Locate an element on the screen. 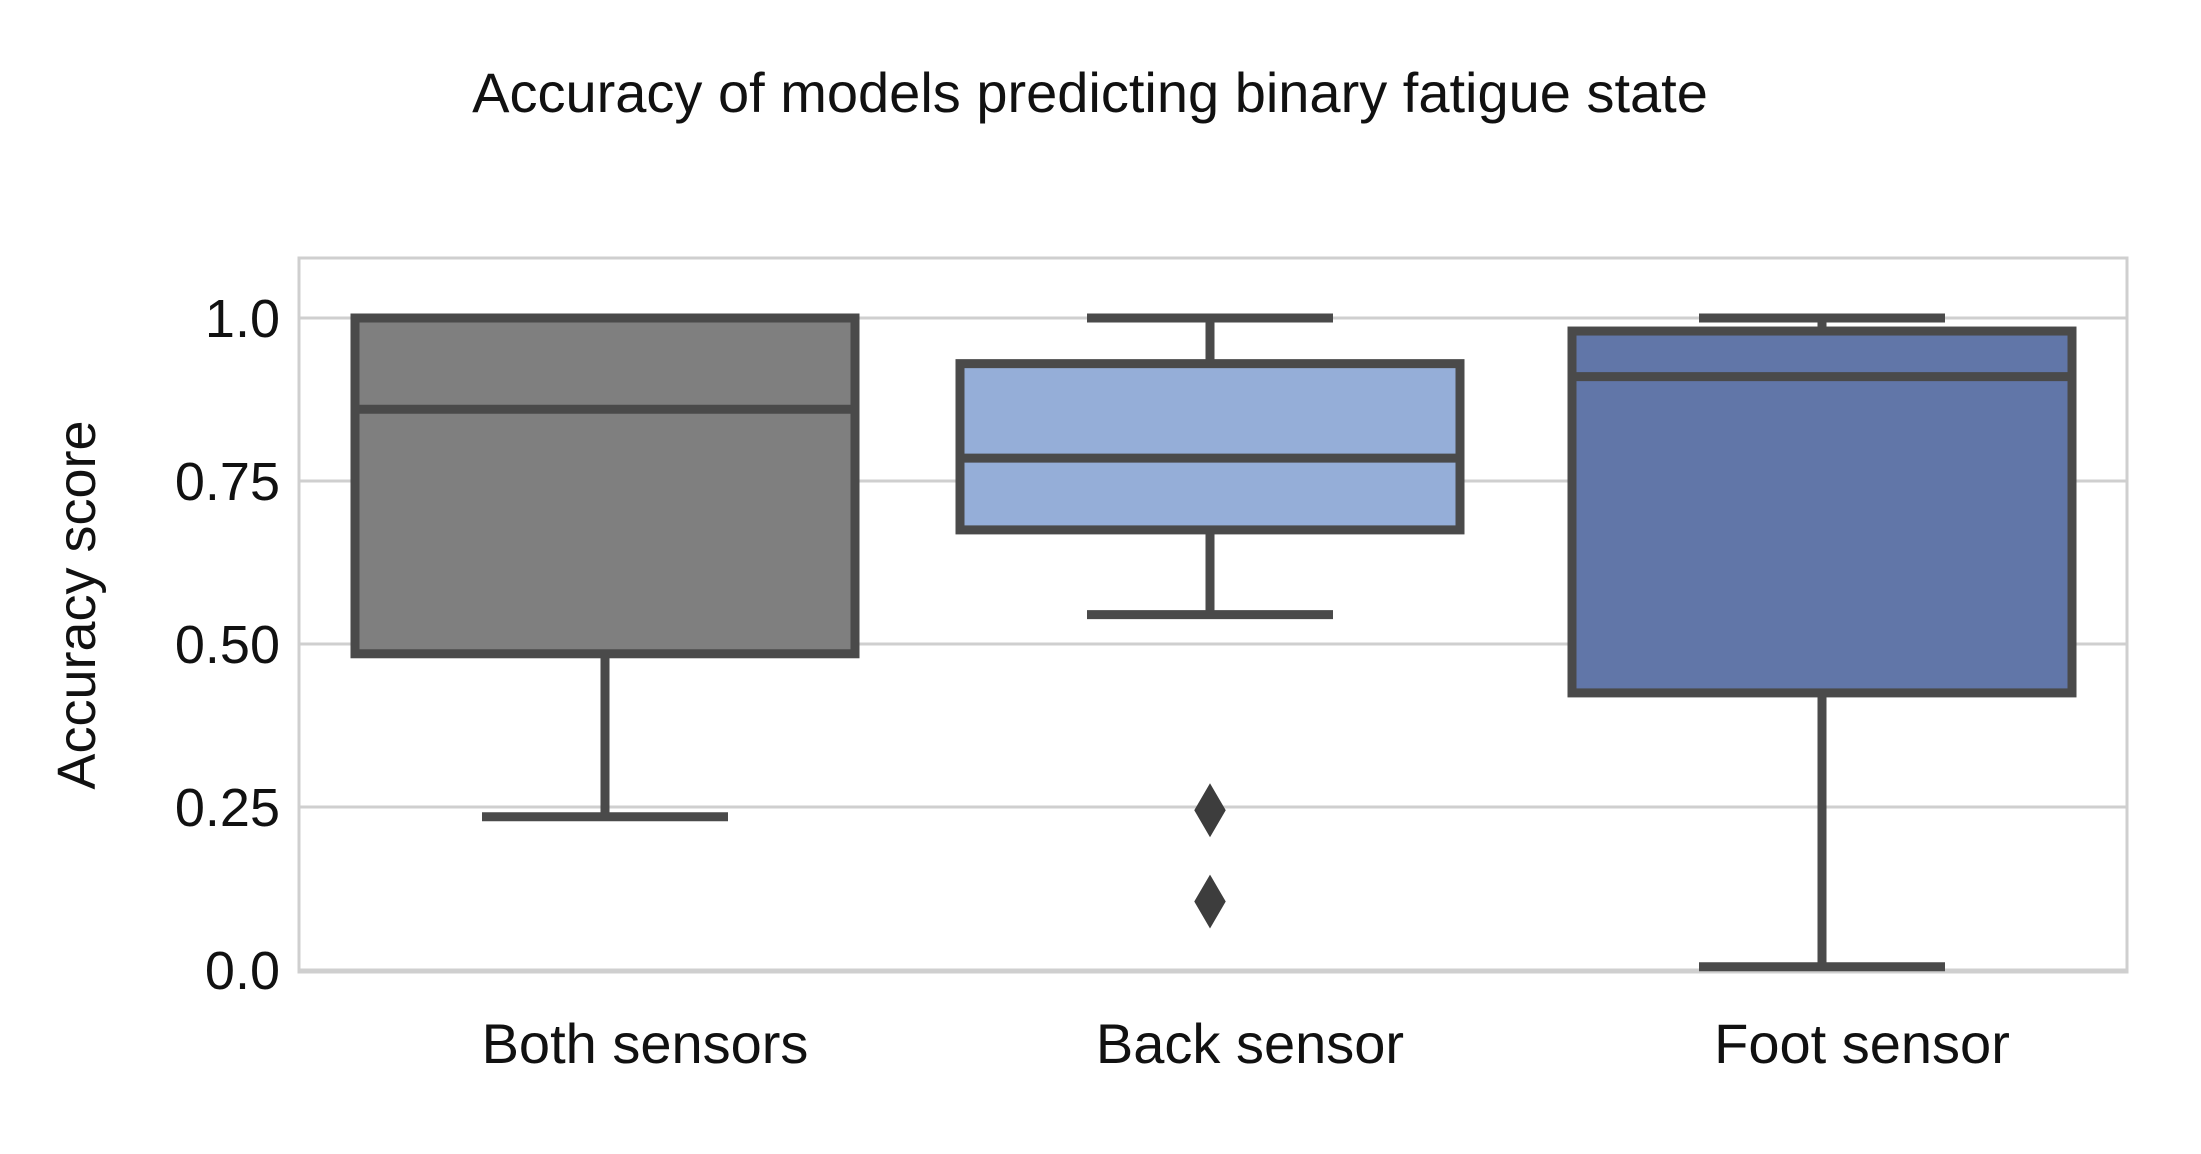  y-axis-label: Accuracy score is located at coordinates (77, 604).